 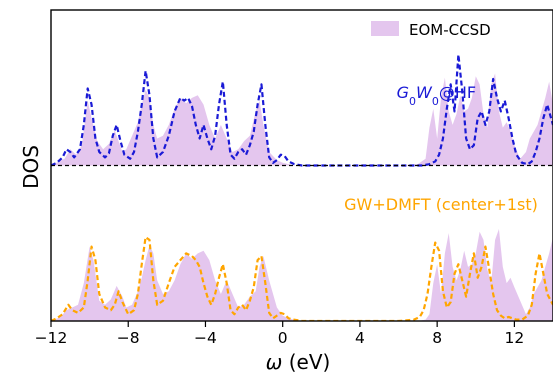 What do you see at coordinates (205, 338) in the screenshot?
I see `x-tick-label: −4` at bounding box center [205, 338].